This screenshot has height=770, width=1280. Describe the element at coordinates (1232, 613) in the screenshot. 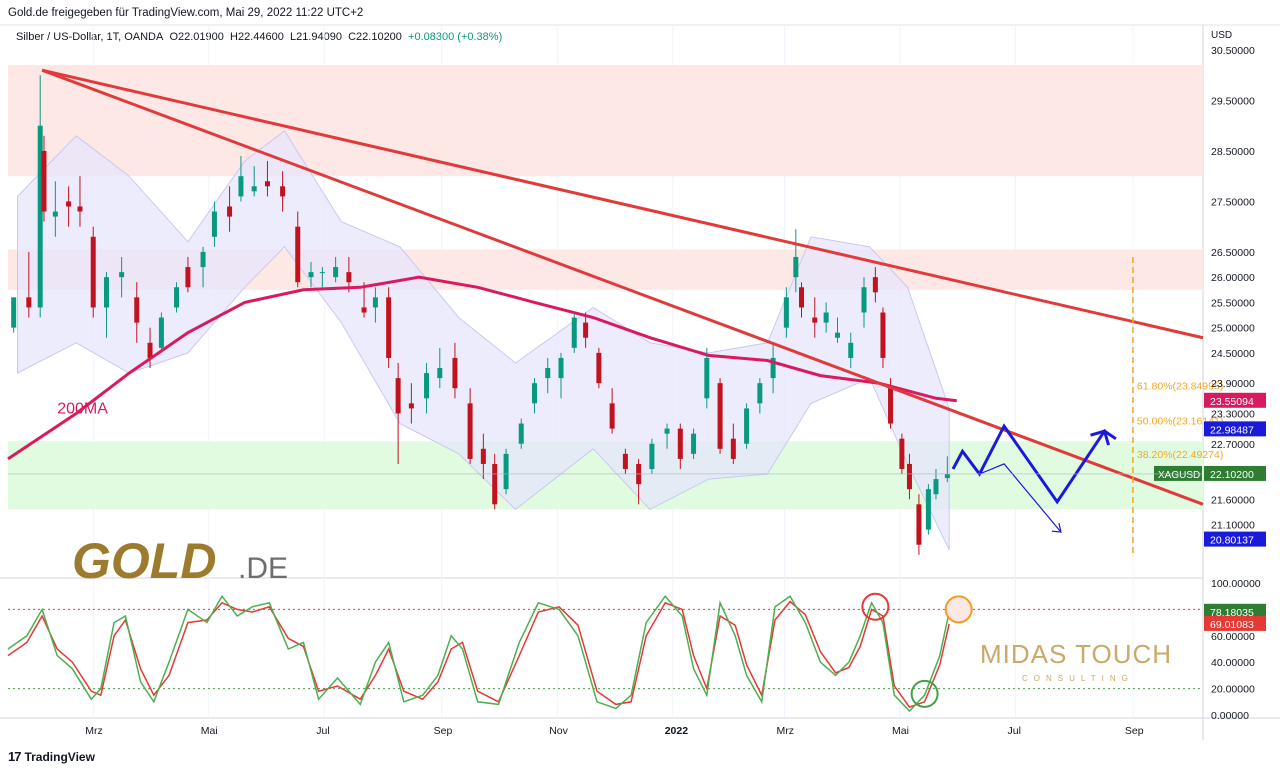

I see `osc-badge-label: 78.18035` at that location.